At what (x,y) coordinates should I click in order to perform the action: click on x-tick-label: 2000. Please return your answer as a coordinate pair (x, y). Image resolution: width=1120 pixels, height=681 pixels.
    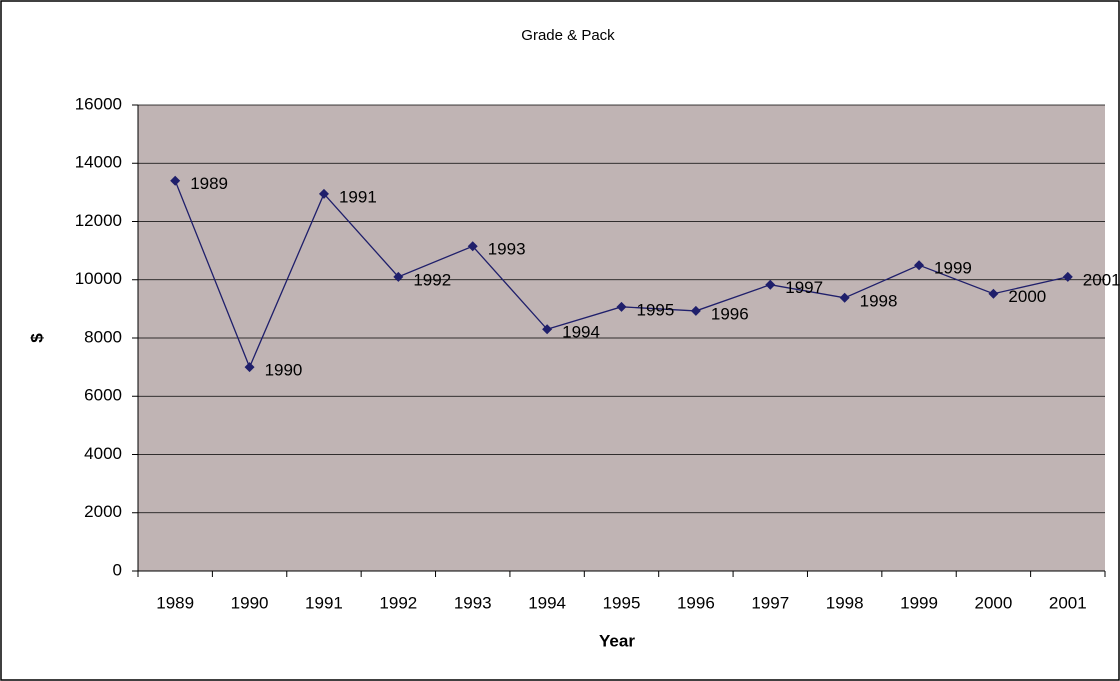
    Looking at the image, I should click on (994, 602).